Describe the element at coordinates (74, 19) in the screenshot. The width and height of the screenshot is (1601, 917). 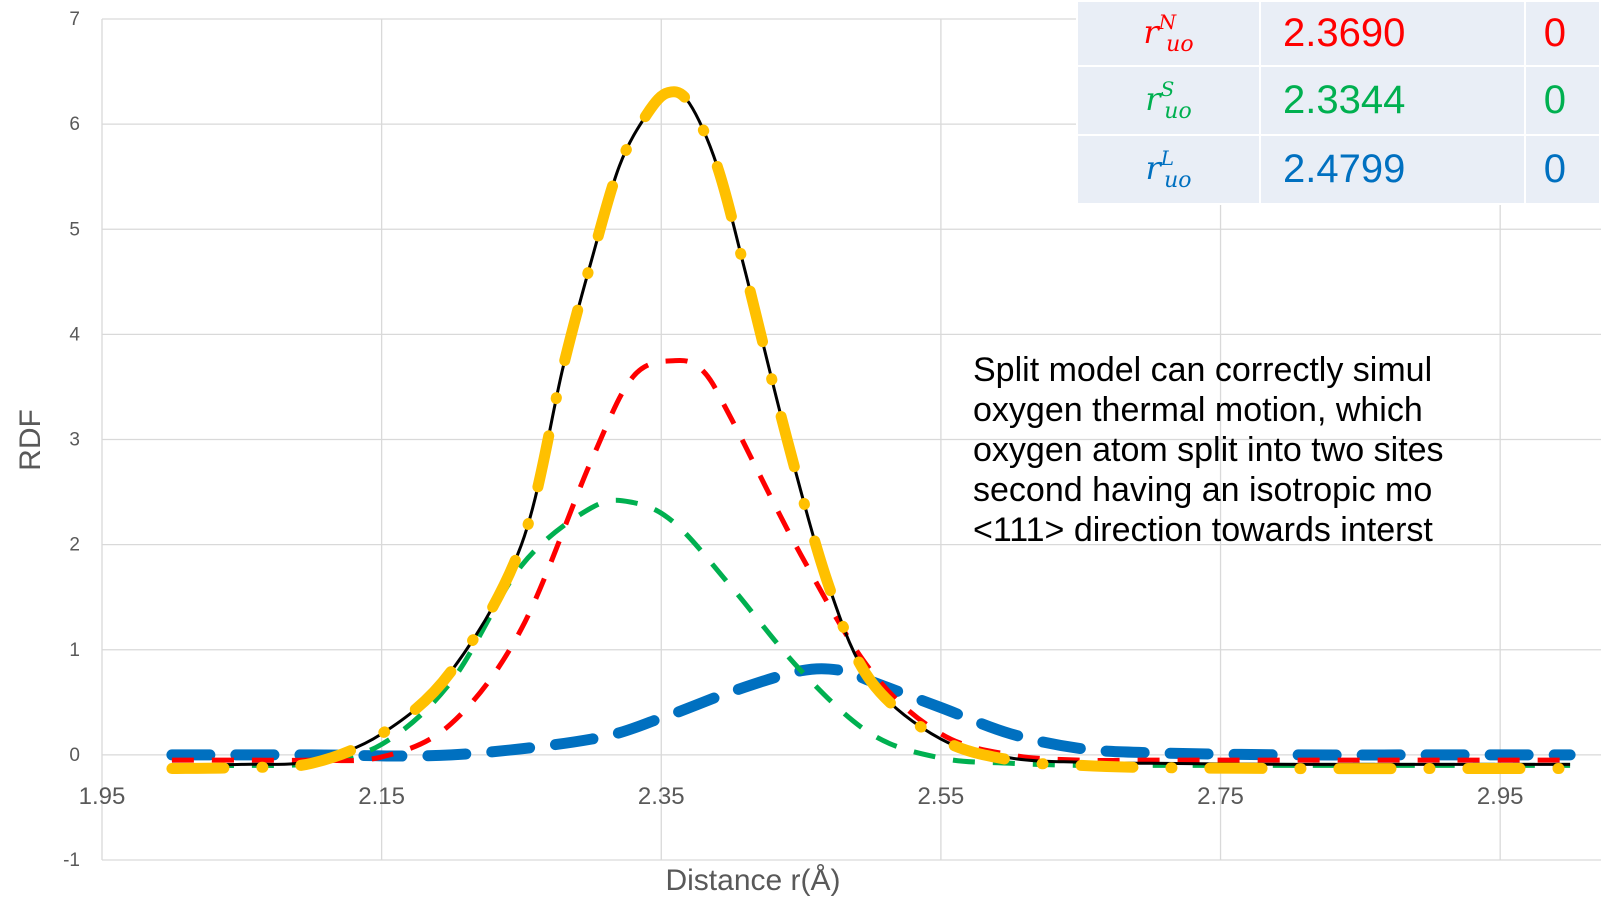
I see `y-tick-label: 7` at that location.